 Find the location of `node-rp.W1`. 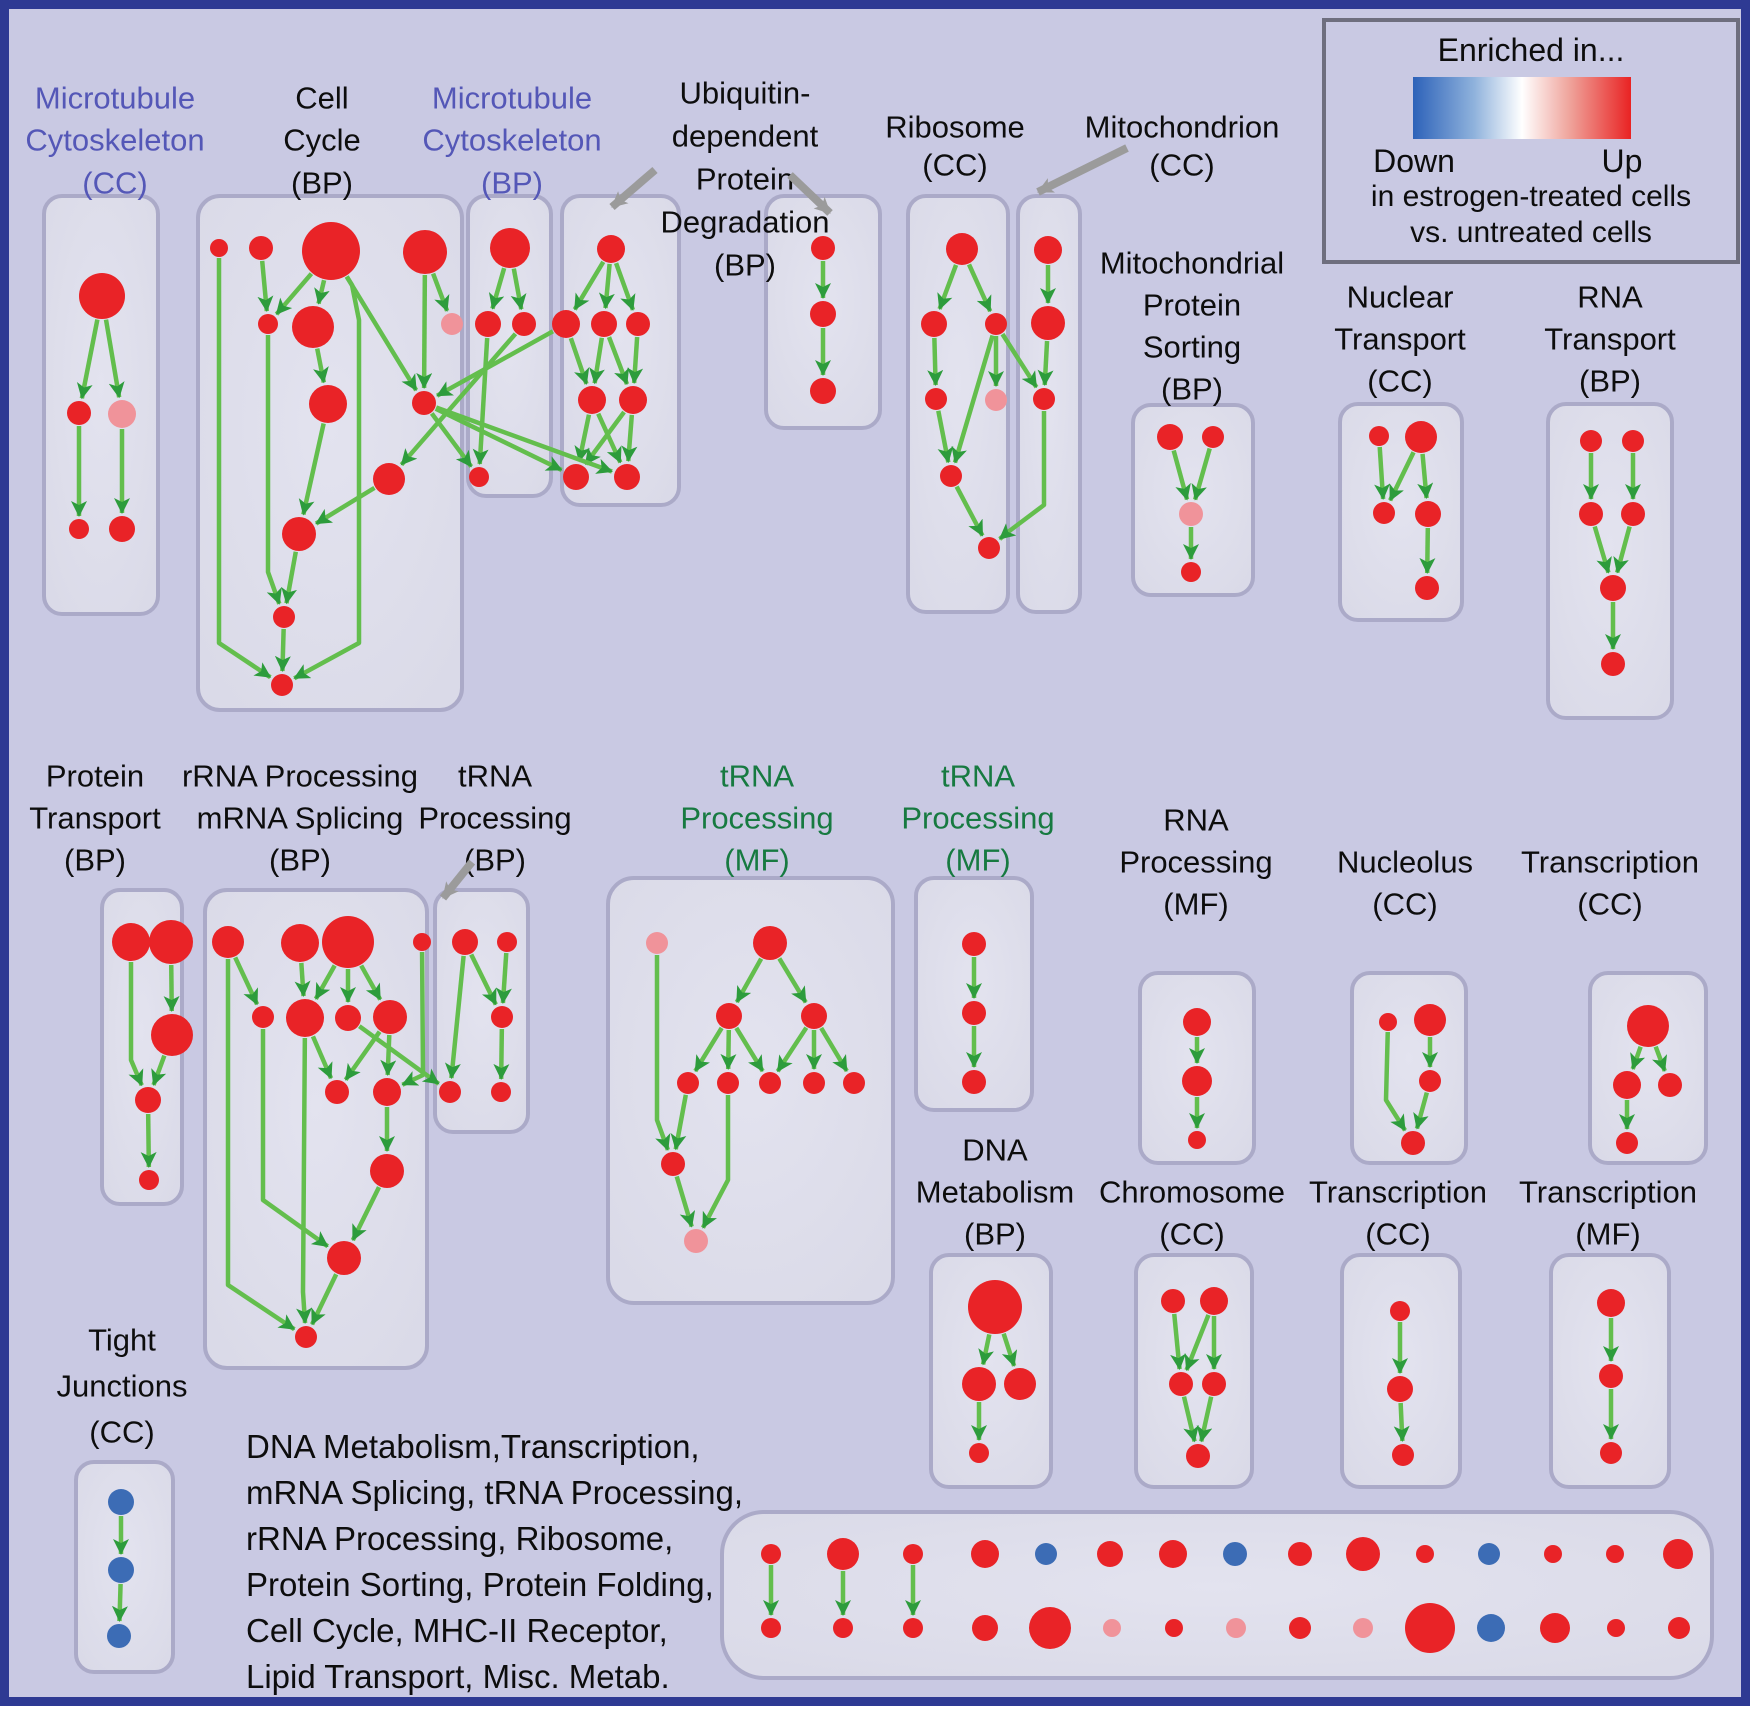

node-rp.W1 is located at coordinates (1197, 1022).